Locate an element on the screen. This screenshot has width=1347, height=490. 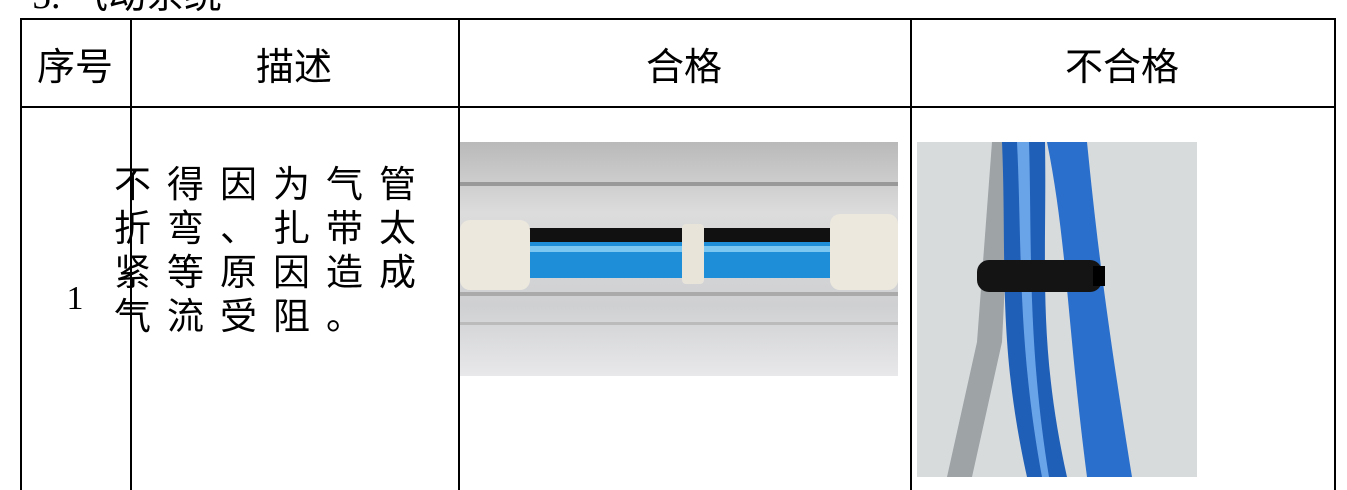
header-cell: 合格 is located at coordinates (683, 67).